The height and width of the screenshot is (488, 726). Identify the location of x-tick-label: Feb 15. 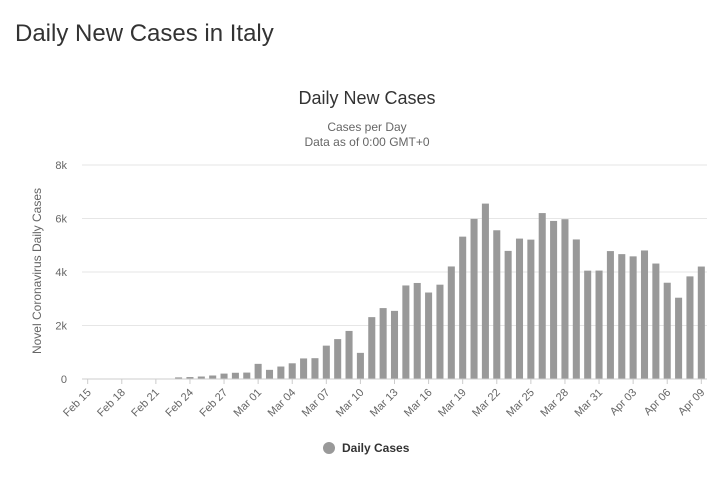
(77, 403).